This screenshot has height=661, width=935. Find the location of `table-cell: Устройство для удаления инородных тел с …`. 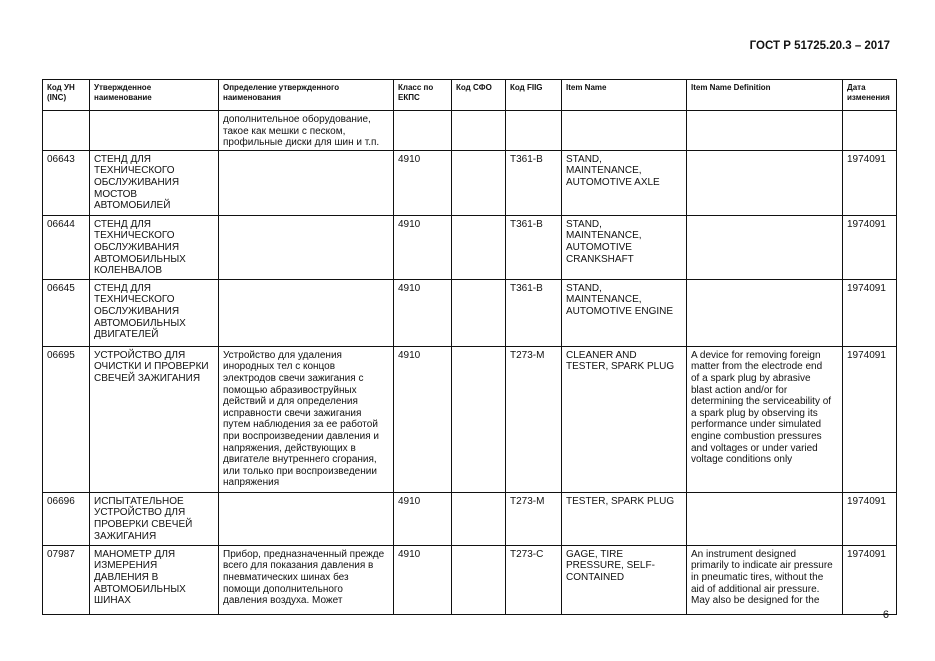

table-cell: Устройство для удаления инородных тел с … is located at coordinates (306, 419).